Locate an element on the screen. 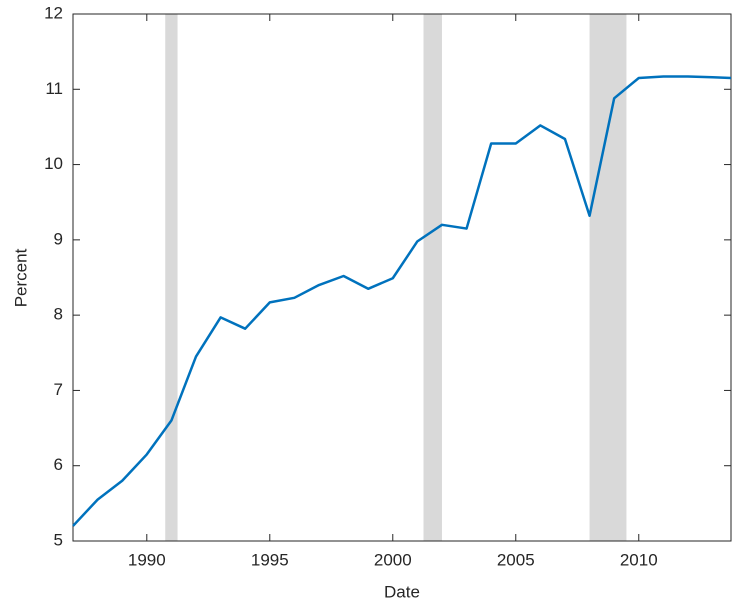  y-axis-label: Percent is located at coordinates (20, 277).